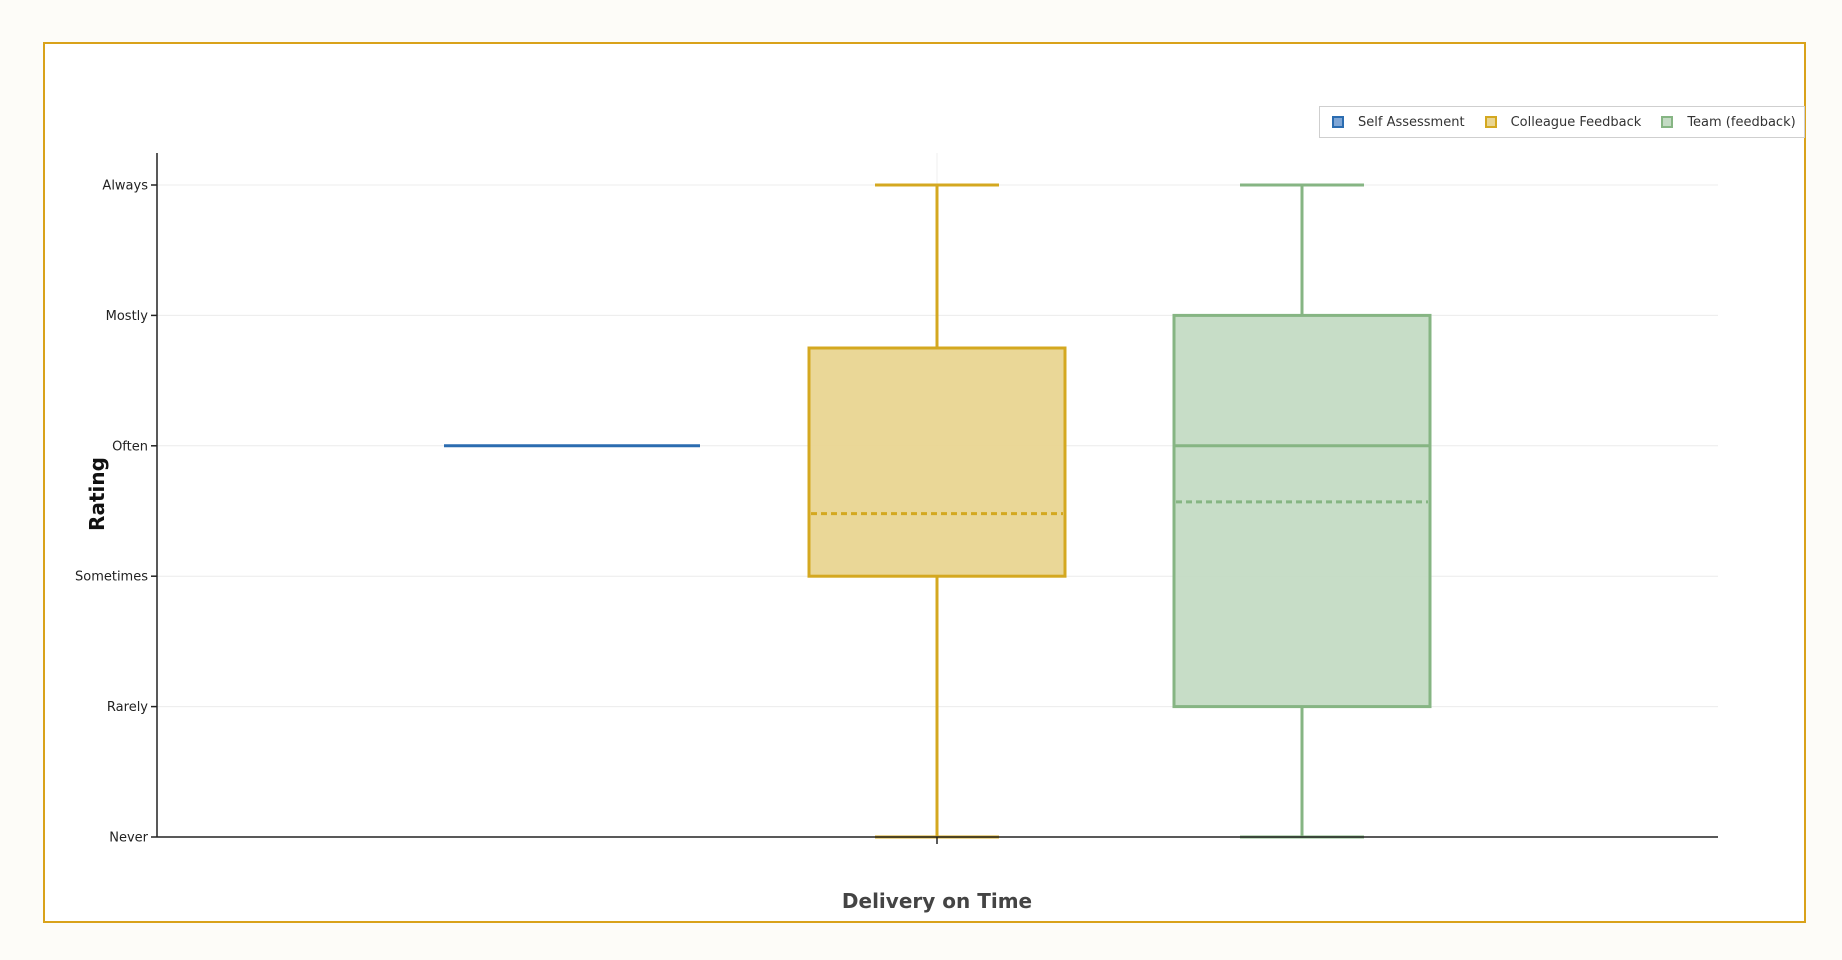 The height and width of the screenshot is (960, 1842). What do you see at coordinates (1741, 122) in the screenshot?
I see `legend-label: Team (feedback)` at bounding box center [1741, 122].